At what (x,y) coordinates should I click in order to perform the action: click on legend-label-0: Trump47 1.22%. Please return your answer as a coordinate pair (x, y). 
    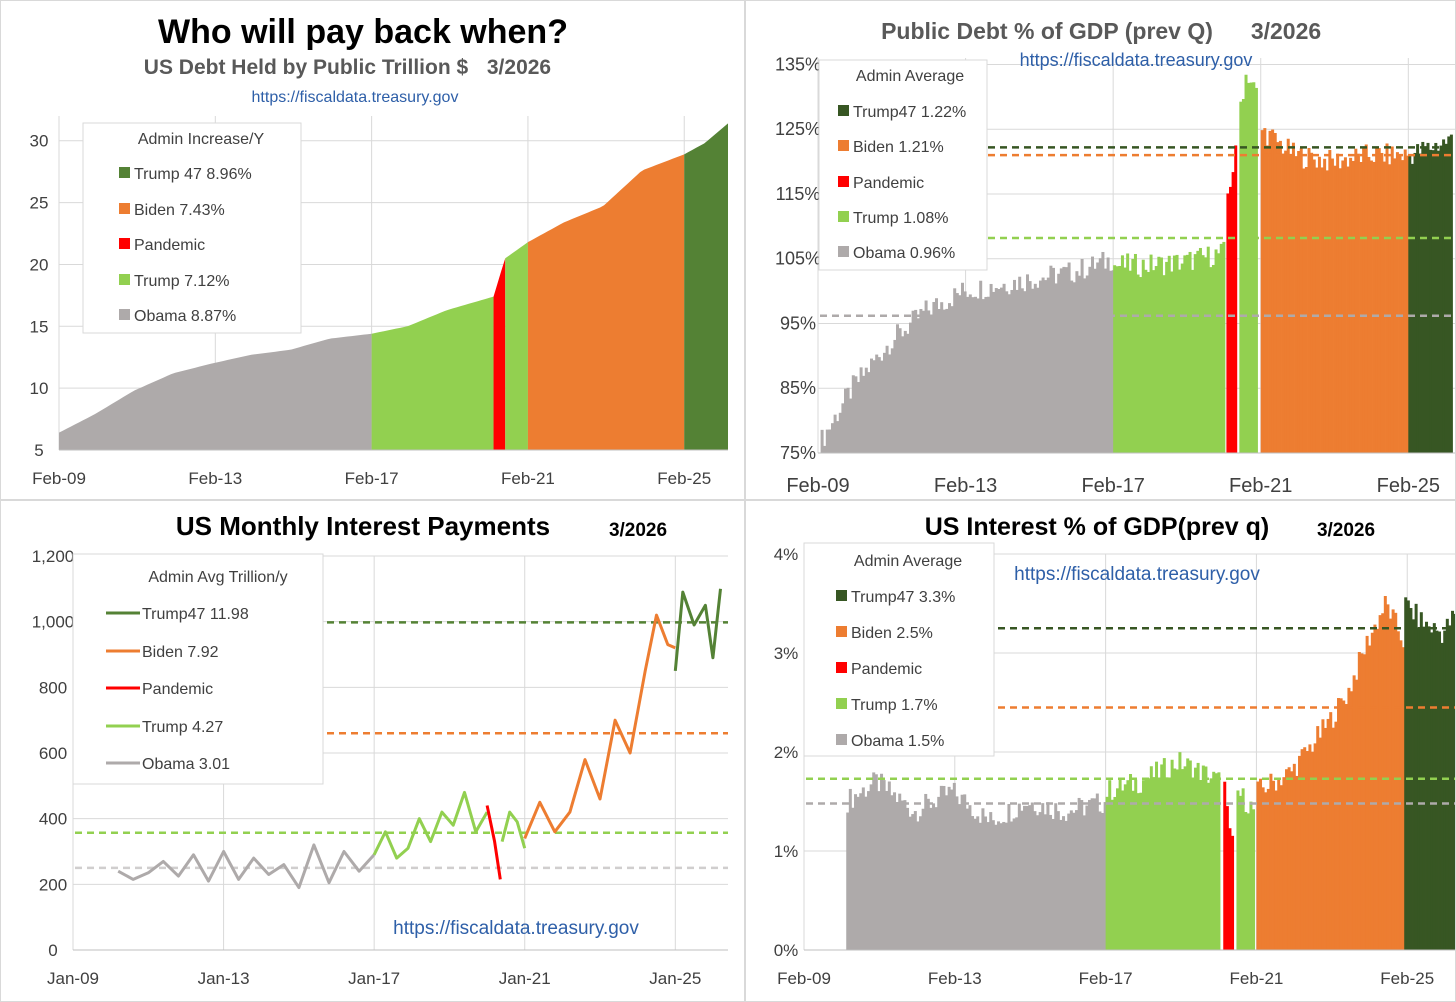
    Looking at the image, I should click on (909, 112).